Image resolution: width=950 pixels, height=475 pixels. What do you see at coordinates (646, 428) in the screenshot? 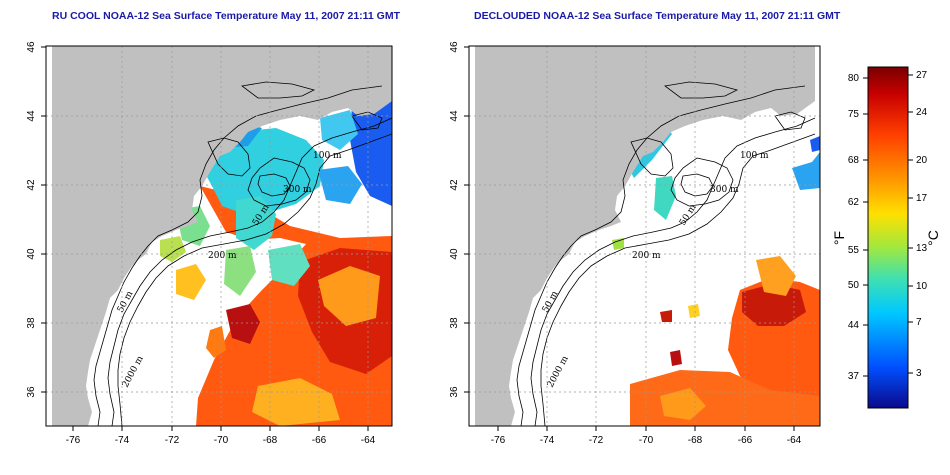
I see `lon-axis-b` at bounding box center [646, 428].